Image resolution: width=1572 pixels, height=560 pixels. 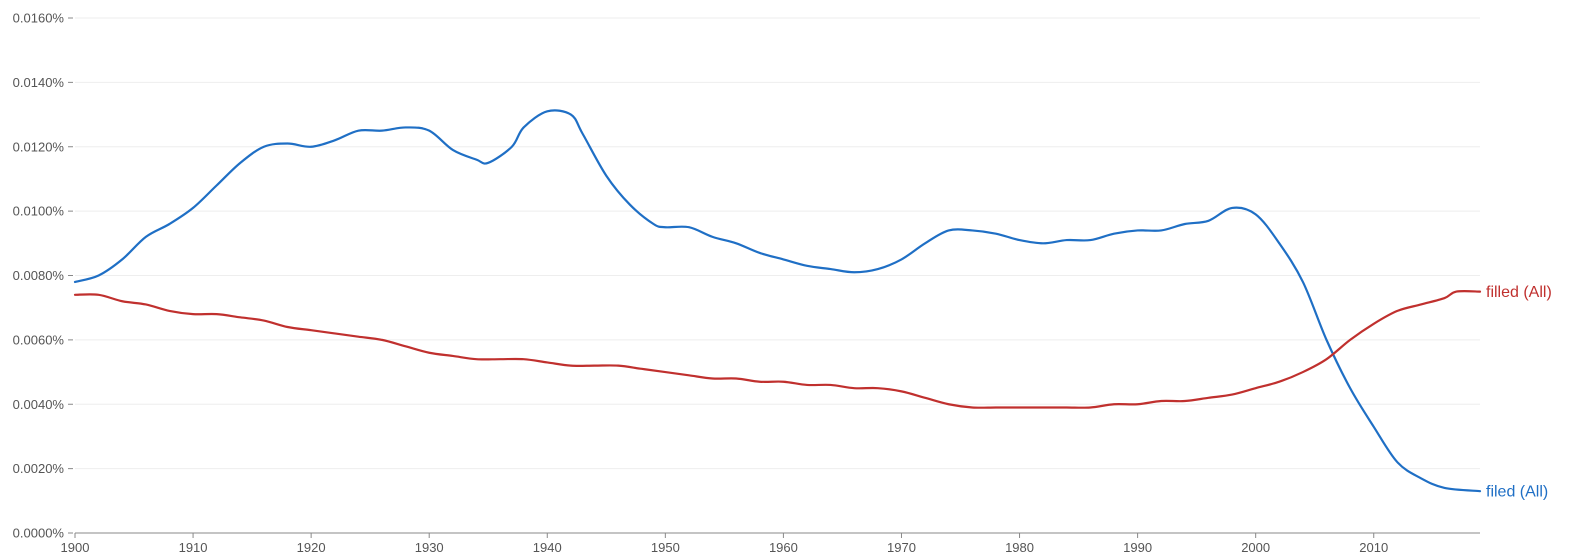 I want to click on y-tick-label: 0.0040%, so click(x=39, y=404).